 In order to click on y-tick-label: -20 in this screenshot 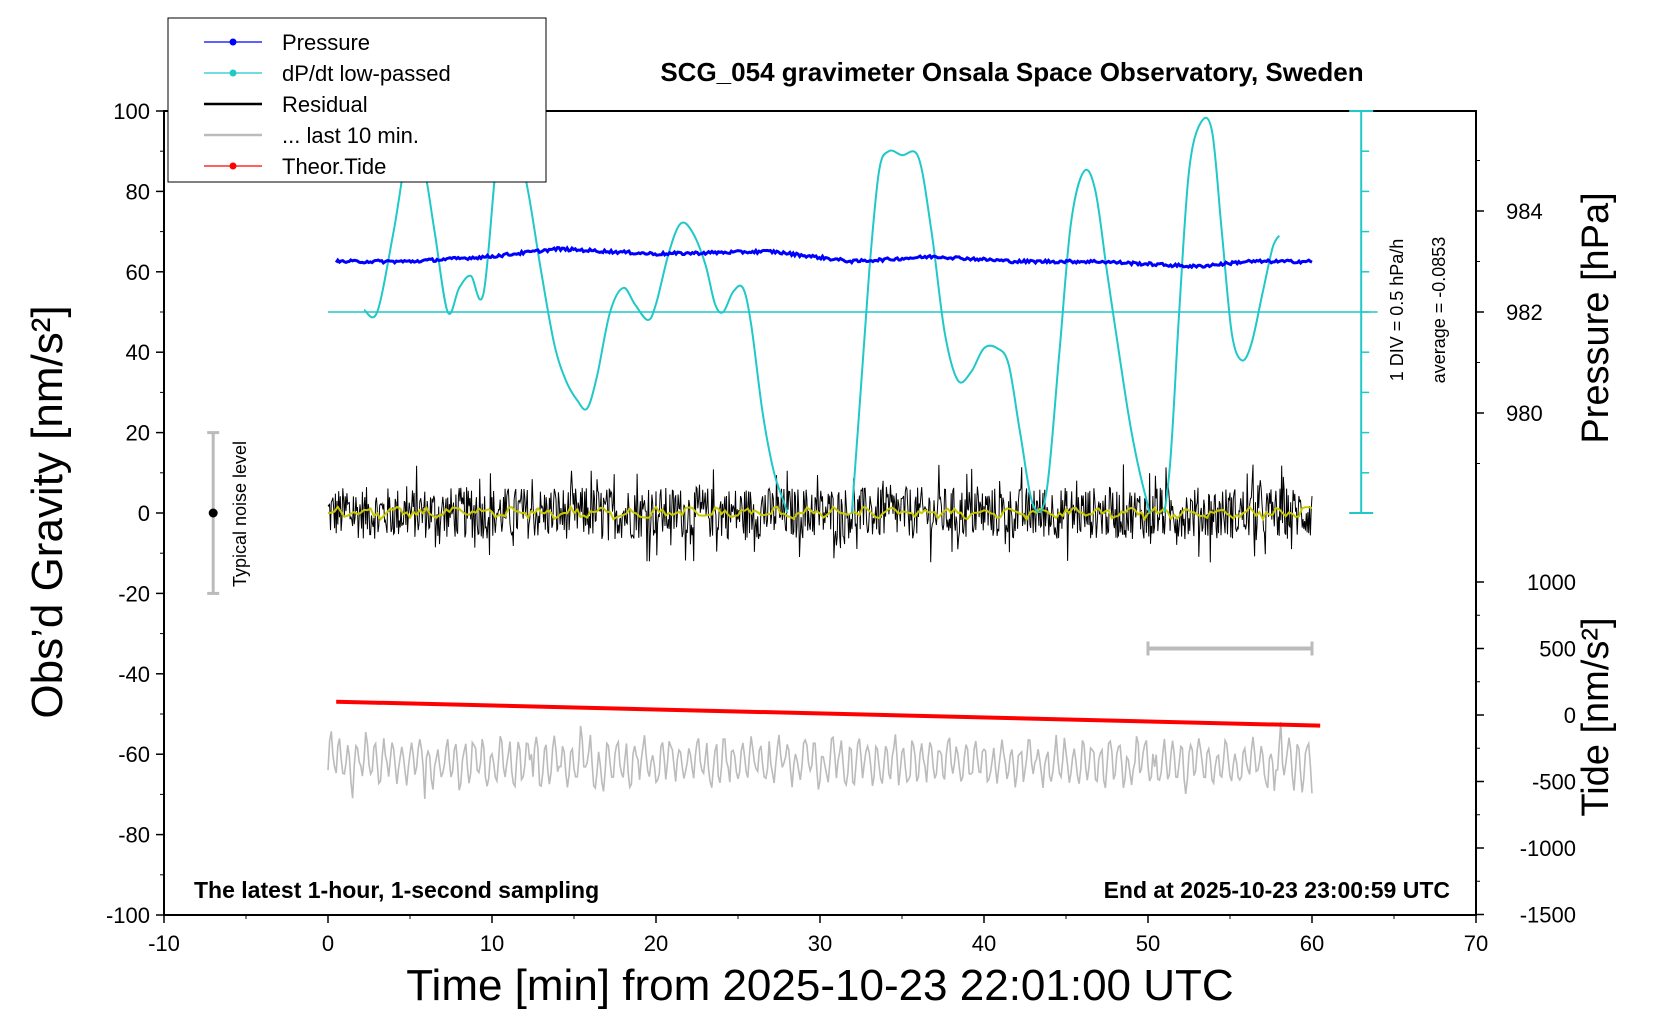, I will do `click(134, 593)`.